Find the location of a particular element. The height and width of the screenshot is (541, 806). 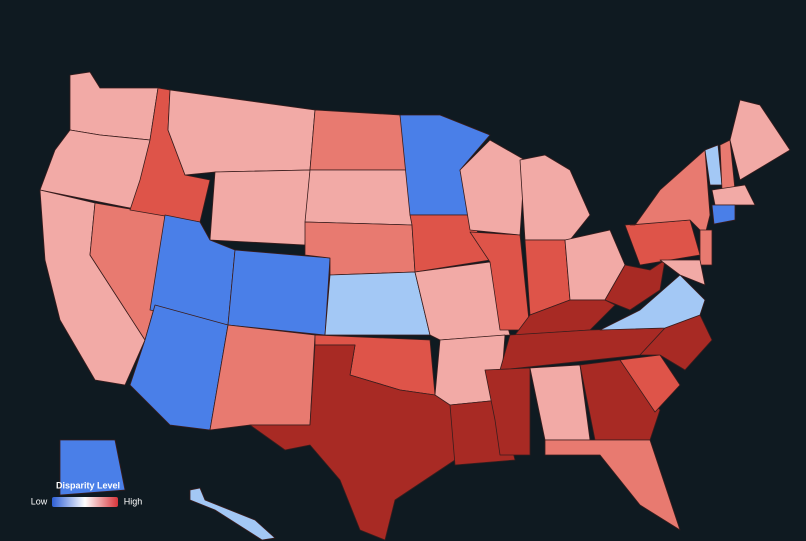

legend-title: Disparity Level is located at coordinates (88, 485).